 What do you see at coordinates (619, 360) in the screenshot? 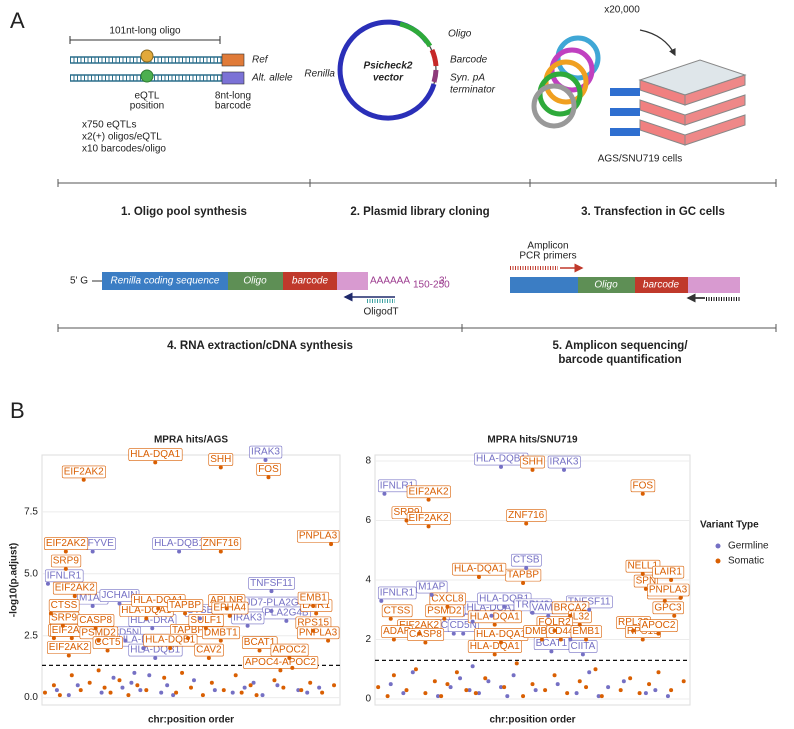
I see `step: barcode quantification` at bounding box center [619, 360].